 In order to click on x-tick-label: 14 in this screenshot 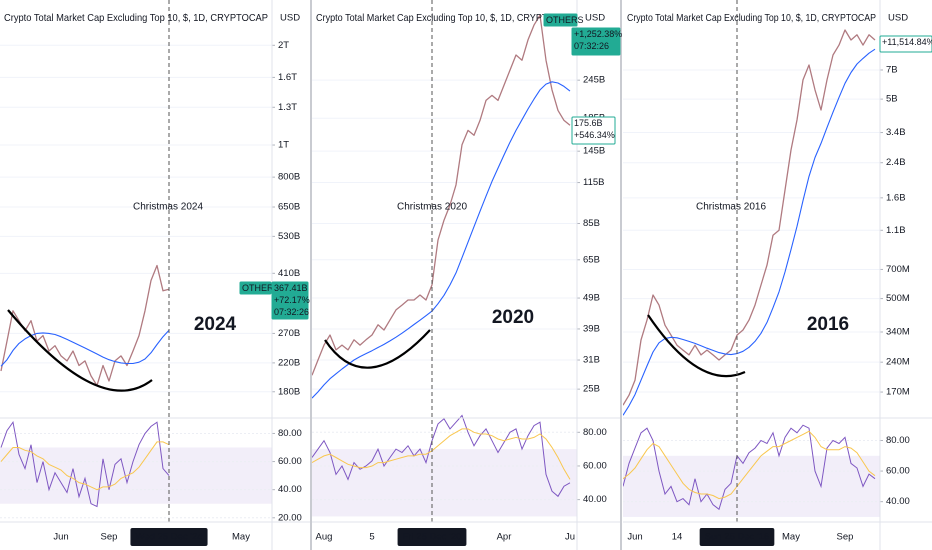, I will do `click(677, 537)`.